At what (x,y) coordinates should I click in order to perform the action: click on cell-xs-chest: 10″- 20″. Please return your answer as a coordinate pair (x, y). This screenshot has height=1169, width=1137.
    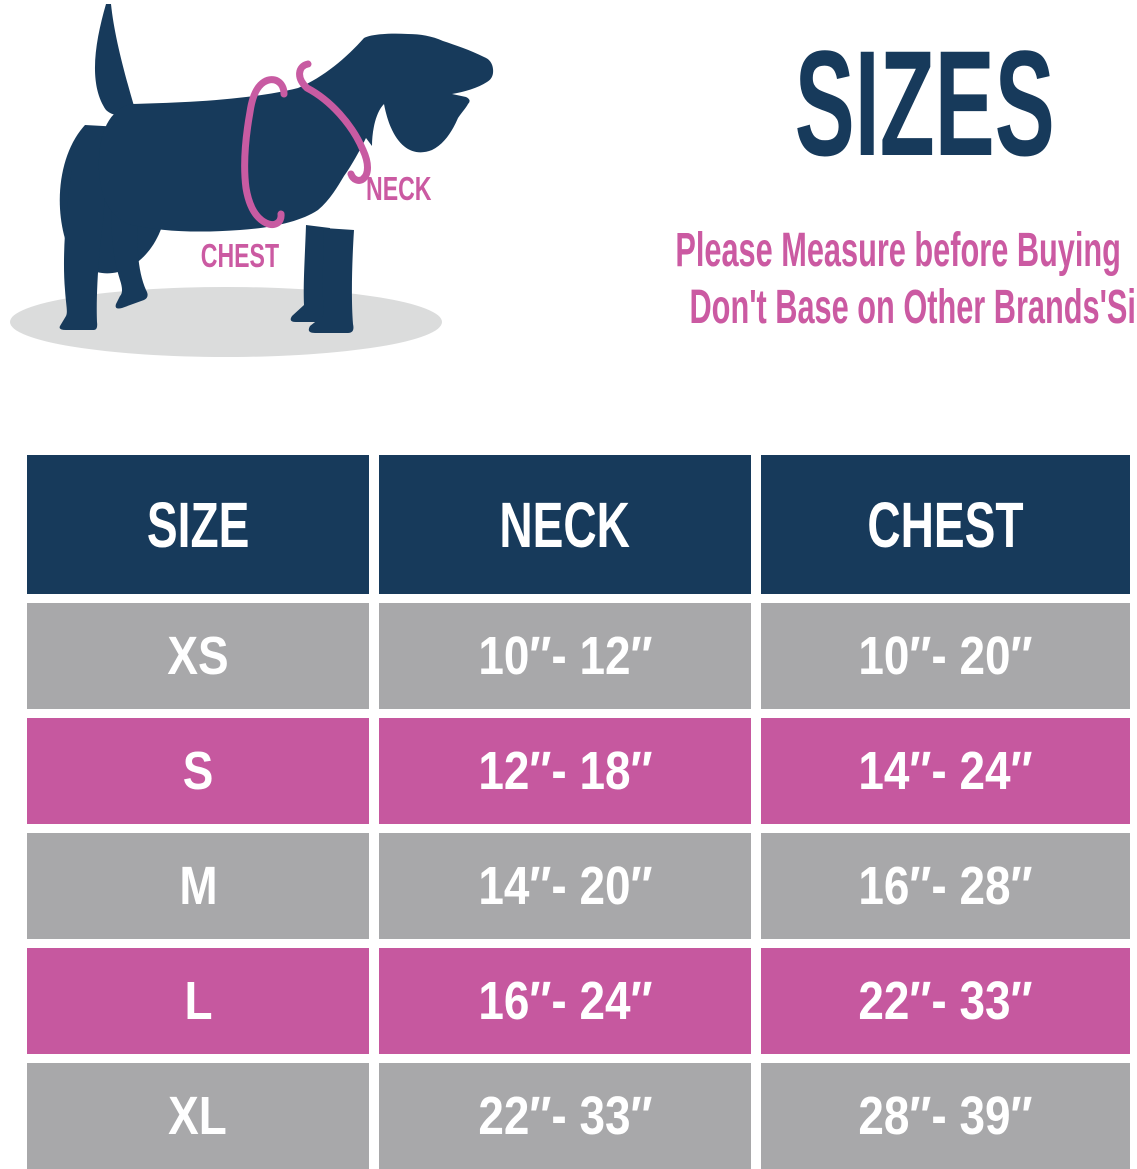
    Looking at the image, I should click on (945, 656).